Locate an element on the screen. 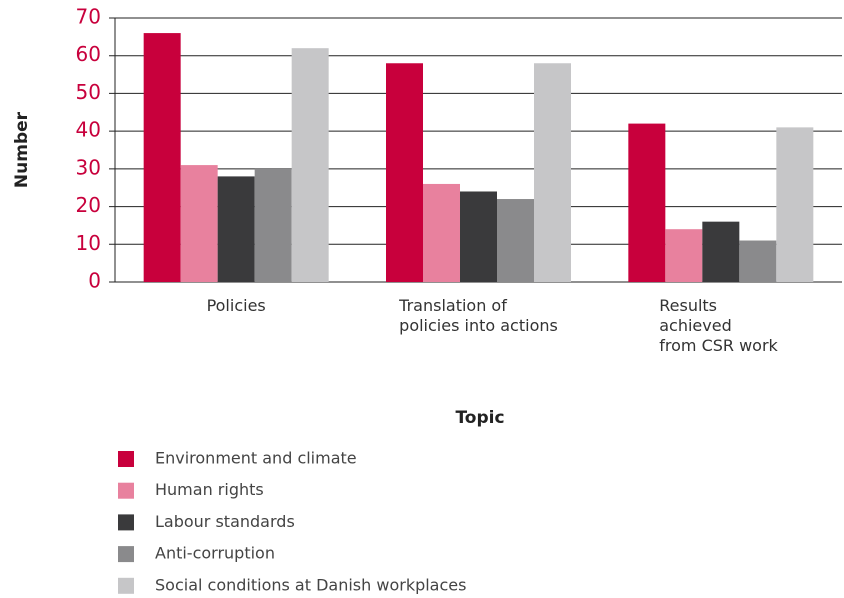  y-tick-label: 30 is located at coordinates (88, 167).